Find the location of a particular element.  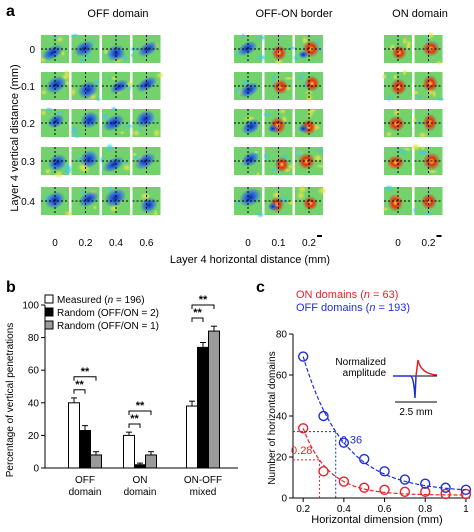

y-tick-label: 40 is located at coordinates (34, 403).